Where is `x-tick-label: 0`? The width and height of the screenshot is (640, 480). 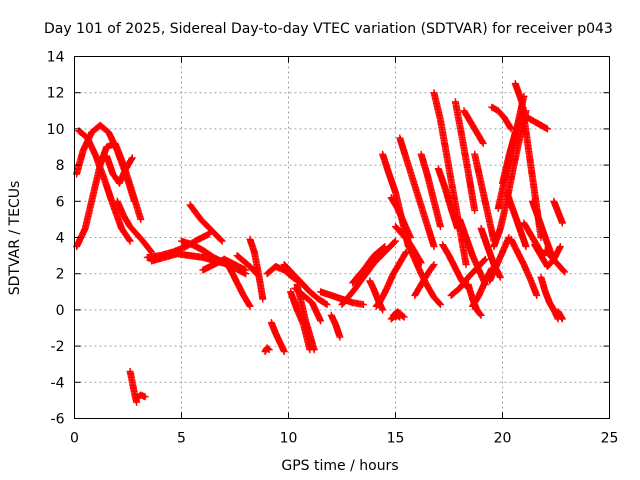 x-tick-label: 0 is located at coordinates (74, 439).